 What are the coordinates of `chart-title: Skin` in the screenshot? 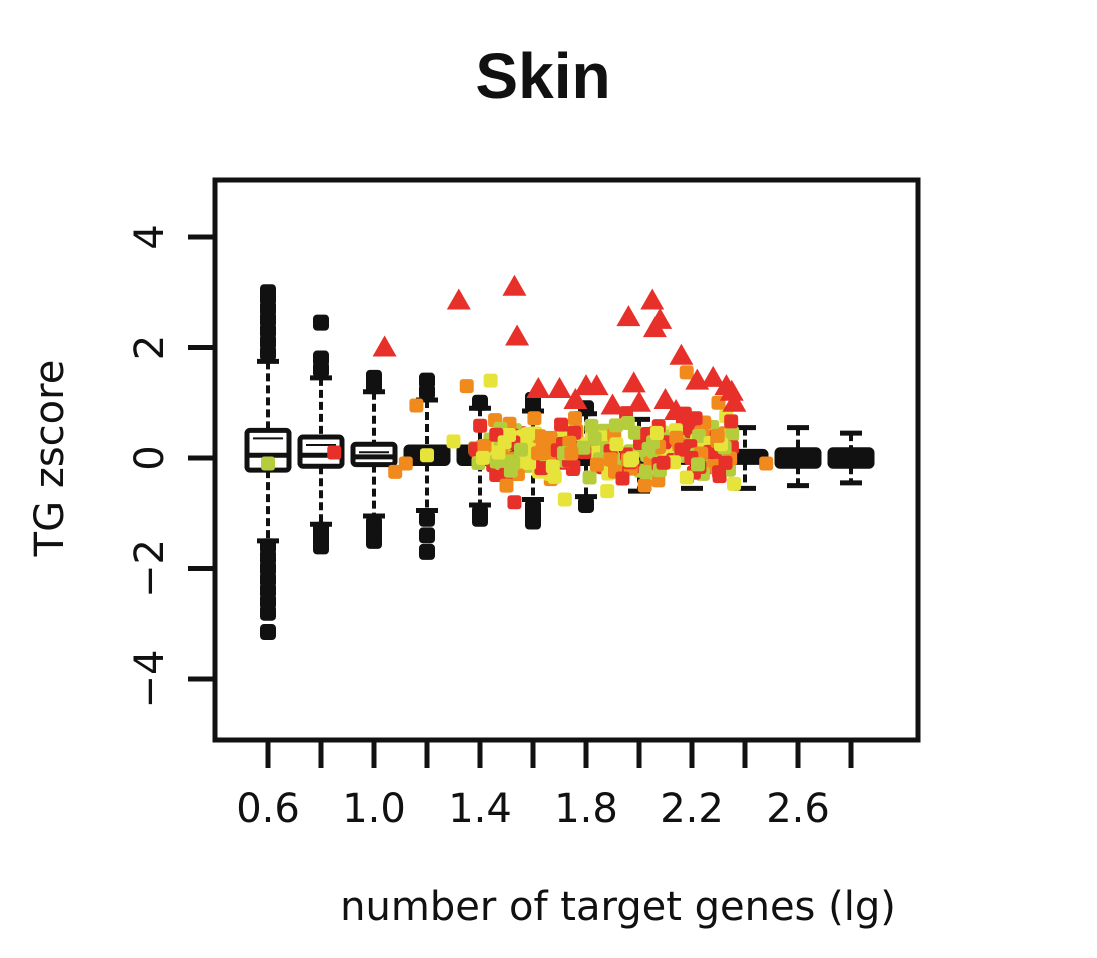 It's located at (542, 76).